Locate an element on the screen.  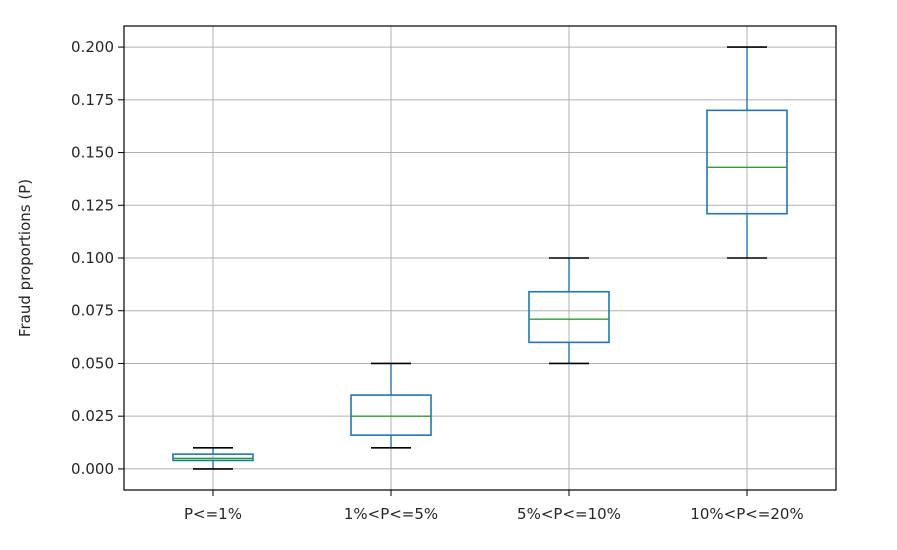
x-tick-label: 1%<P<=5% is located at coordinates (391, 514).